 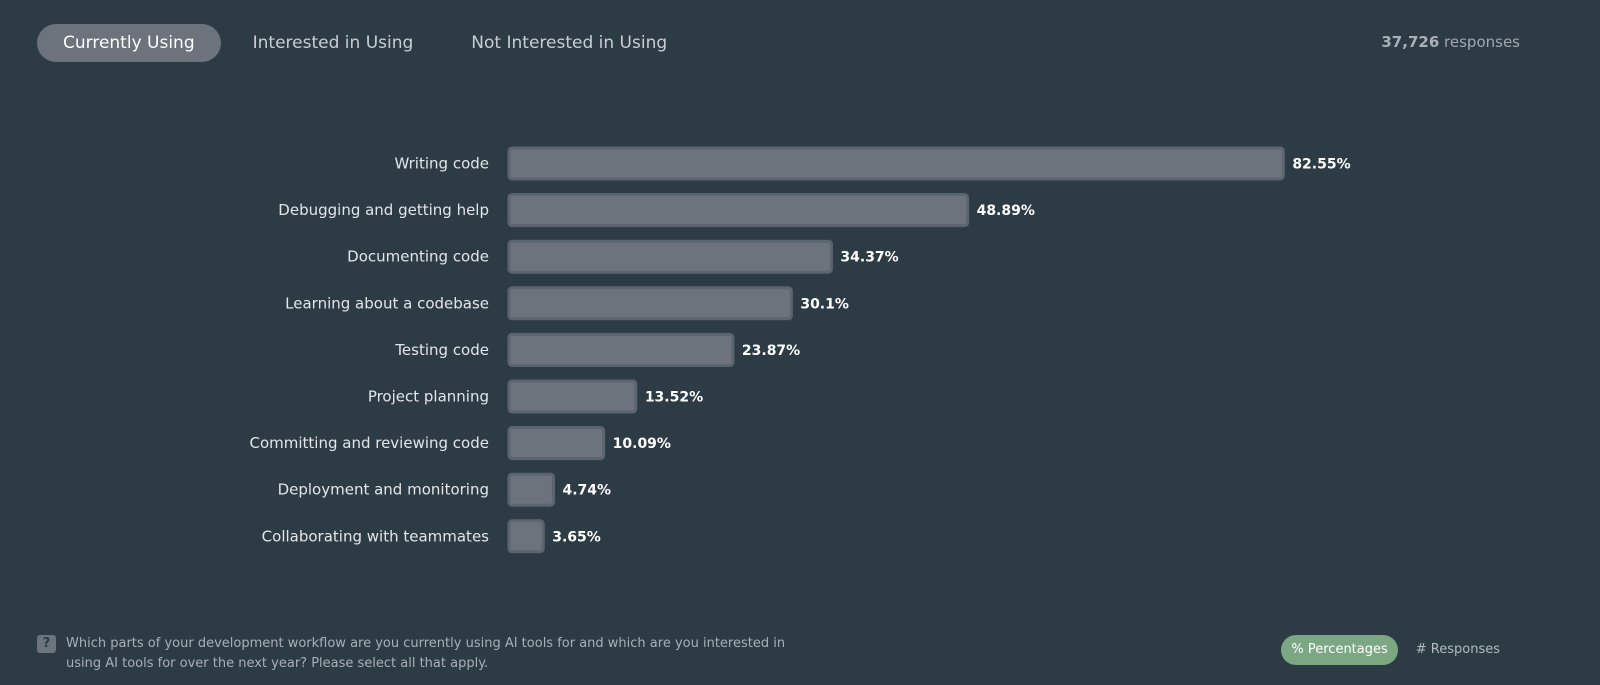 I want to click on category-label: Debugging and getting help, so click(x=383, y=210).